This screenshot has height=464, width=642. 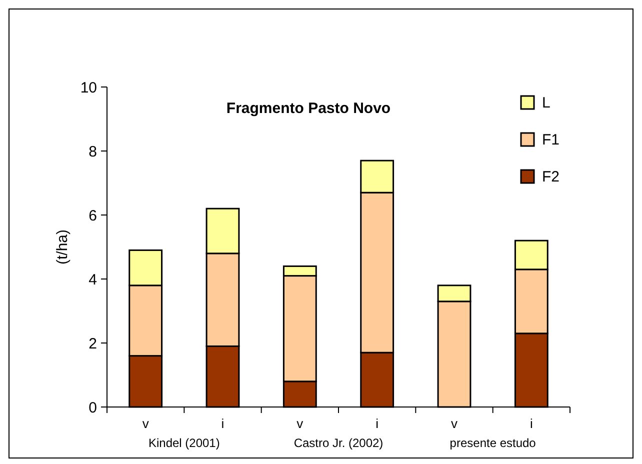 What do you see at coordinates (546, 103) in the screenshot?
I see `legend-label: L` at bounding box center [546, 103].